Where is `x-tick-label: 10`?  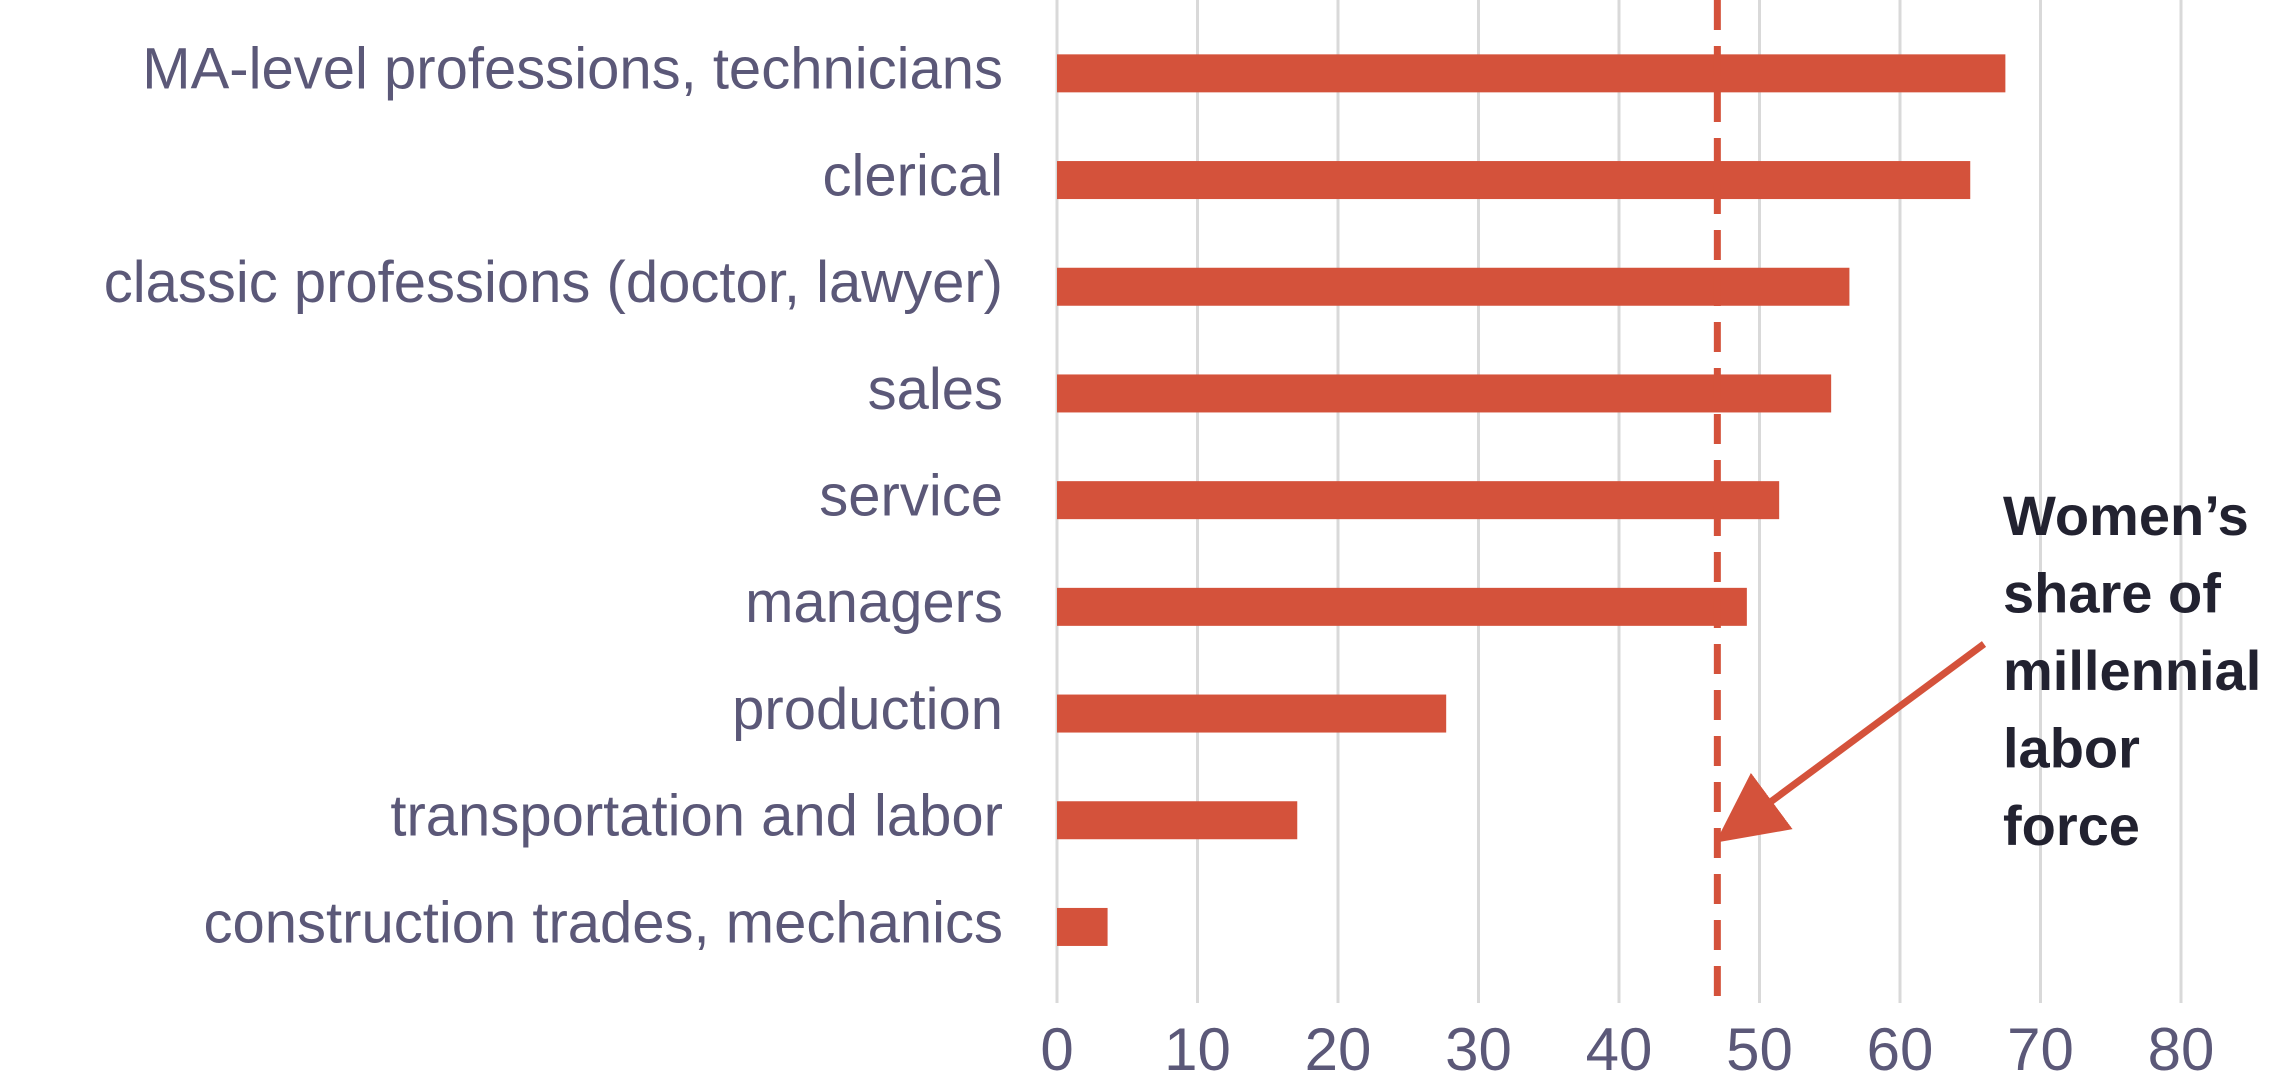
x-tick-label: 10 is located at coordinates (1197, 1049).